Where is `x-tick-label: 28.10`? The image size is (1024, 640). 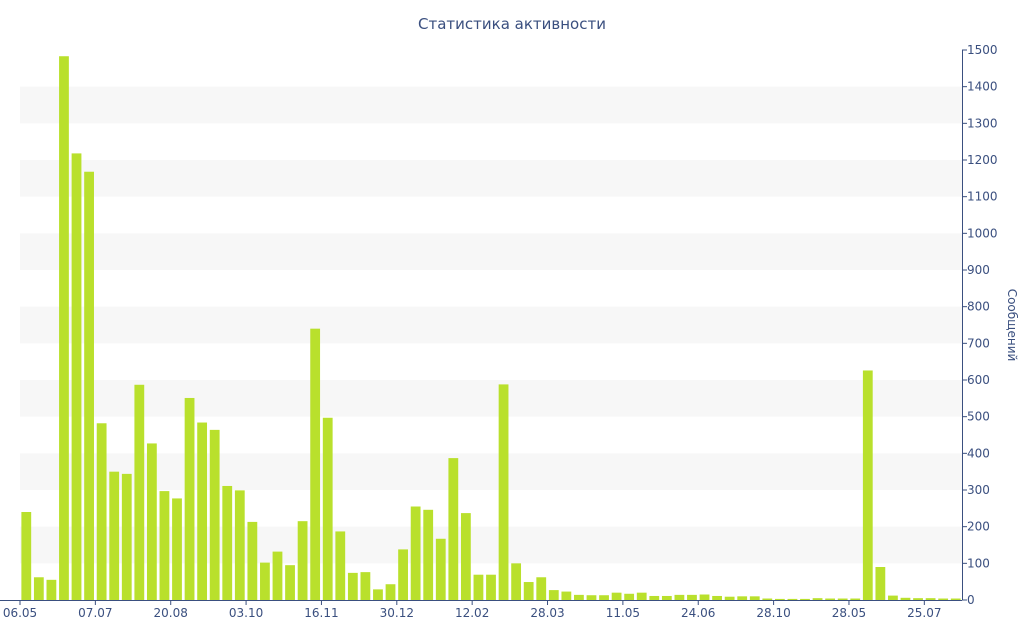 x-tick-label: 28.10 is located at coordinates (773, 613).